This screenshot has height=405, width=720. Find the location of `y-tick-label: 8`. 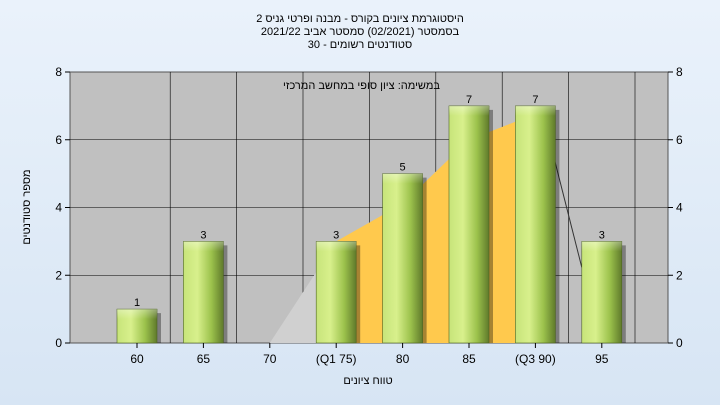

y-tick-label: 8 is located at coordinates (58, 72).